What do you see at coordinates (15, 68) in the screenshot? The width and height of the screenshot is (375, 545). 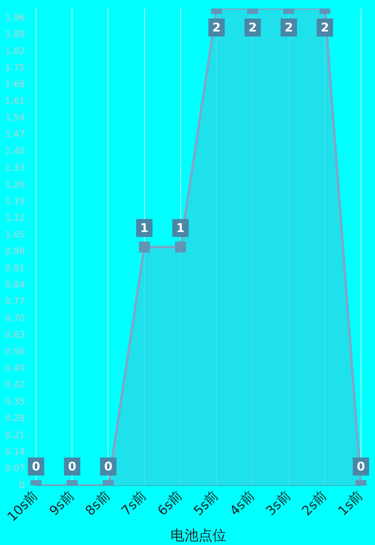 I see `y-tick-label: 1.75` at bounding box center [15, 68].